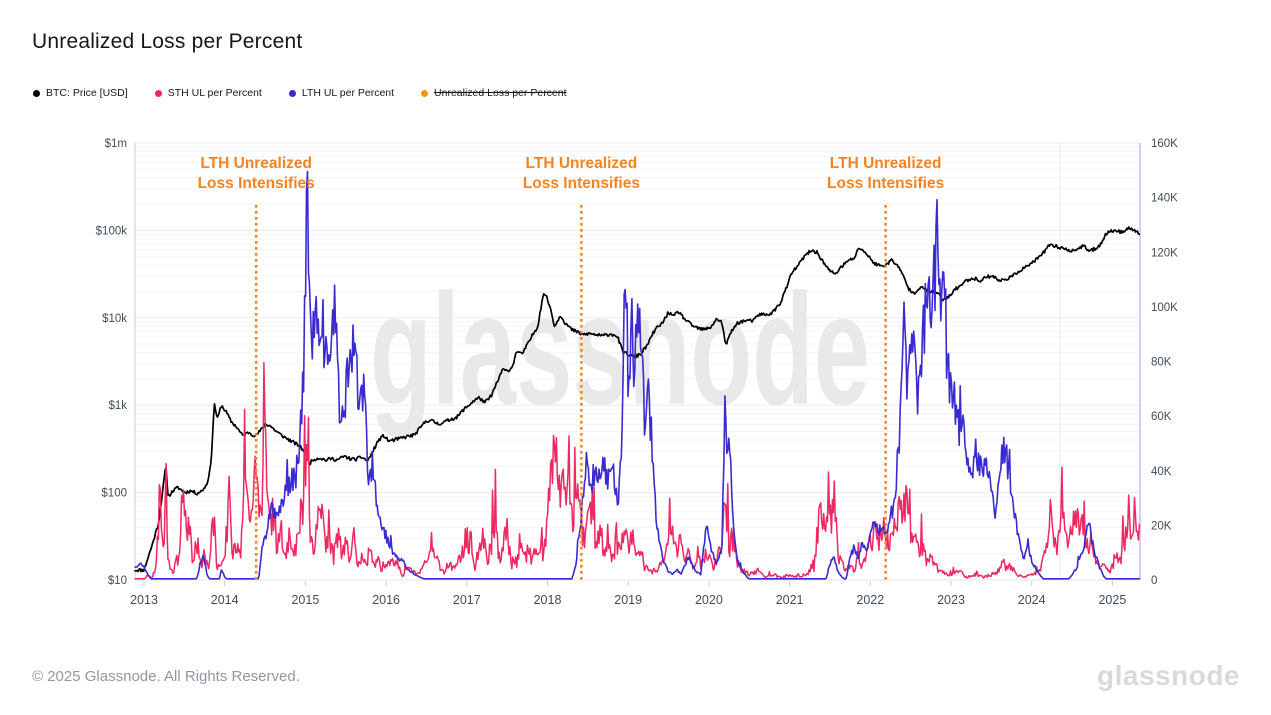 Image resolution: width=1271 pixels, height=715 pixels. Describe the element at coordinates (1164, 144) in the screenshot. I see `svg-text: 160K` at that location.